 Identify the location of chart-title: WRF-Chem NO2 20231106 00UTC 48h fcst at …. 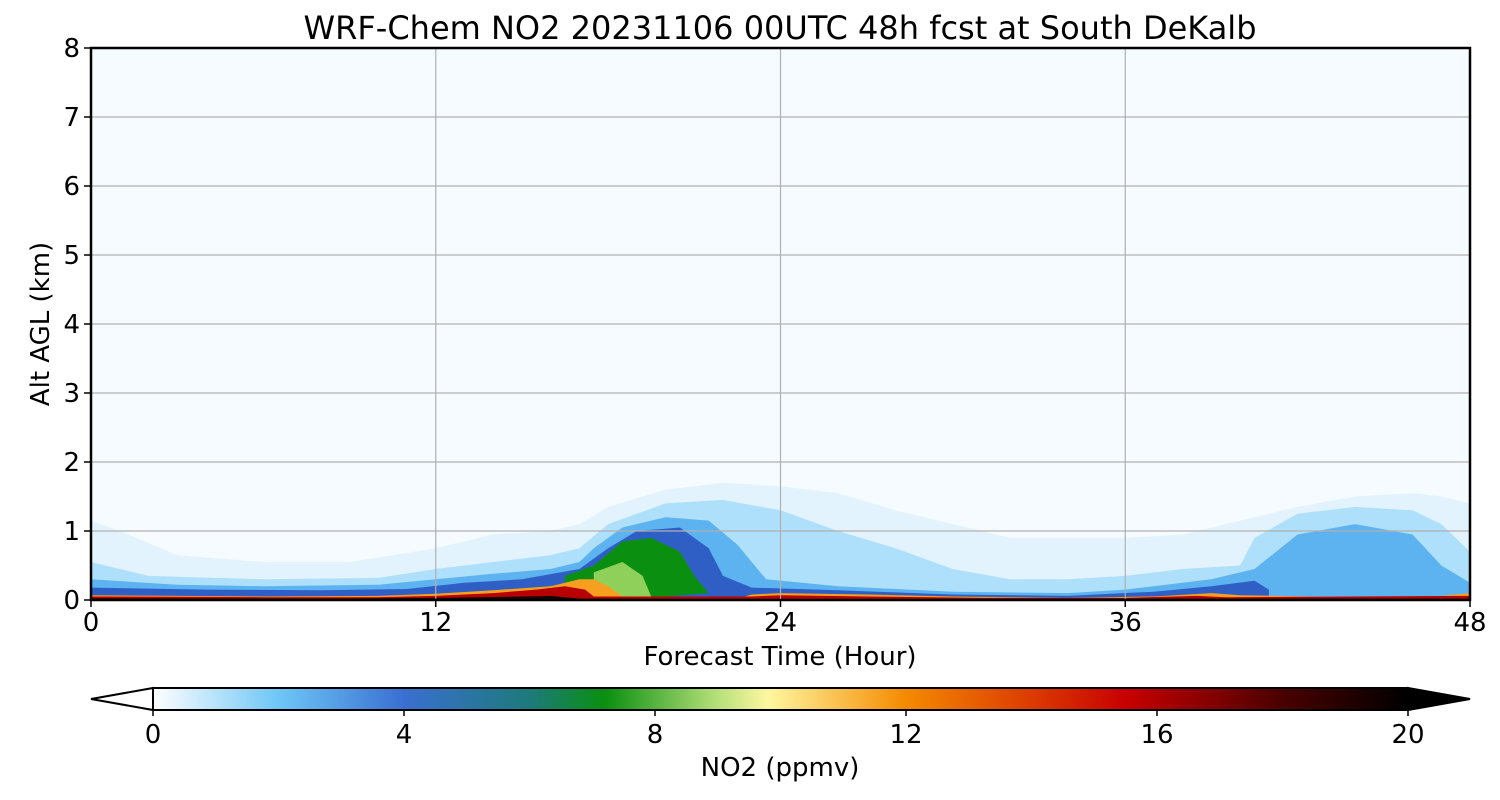
(780, 28).